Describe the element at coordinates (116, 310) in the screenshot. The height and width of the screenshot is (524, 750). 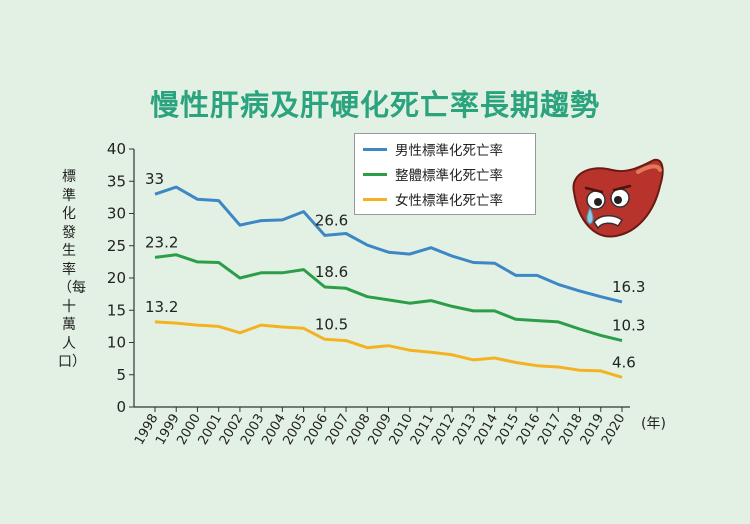
I see `y-tick-label: 15` at that location.